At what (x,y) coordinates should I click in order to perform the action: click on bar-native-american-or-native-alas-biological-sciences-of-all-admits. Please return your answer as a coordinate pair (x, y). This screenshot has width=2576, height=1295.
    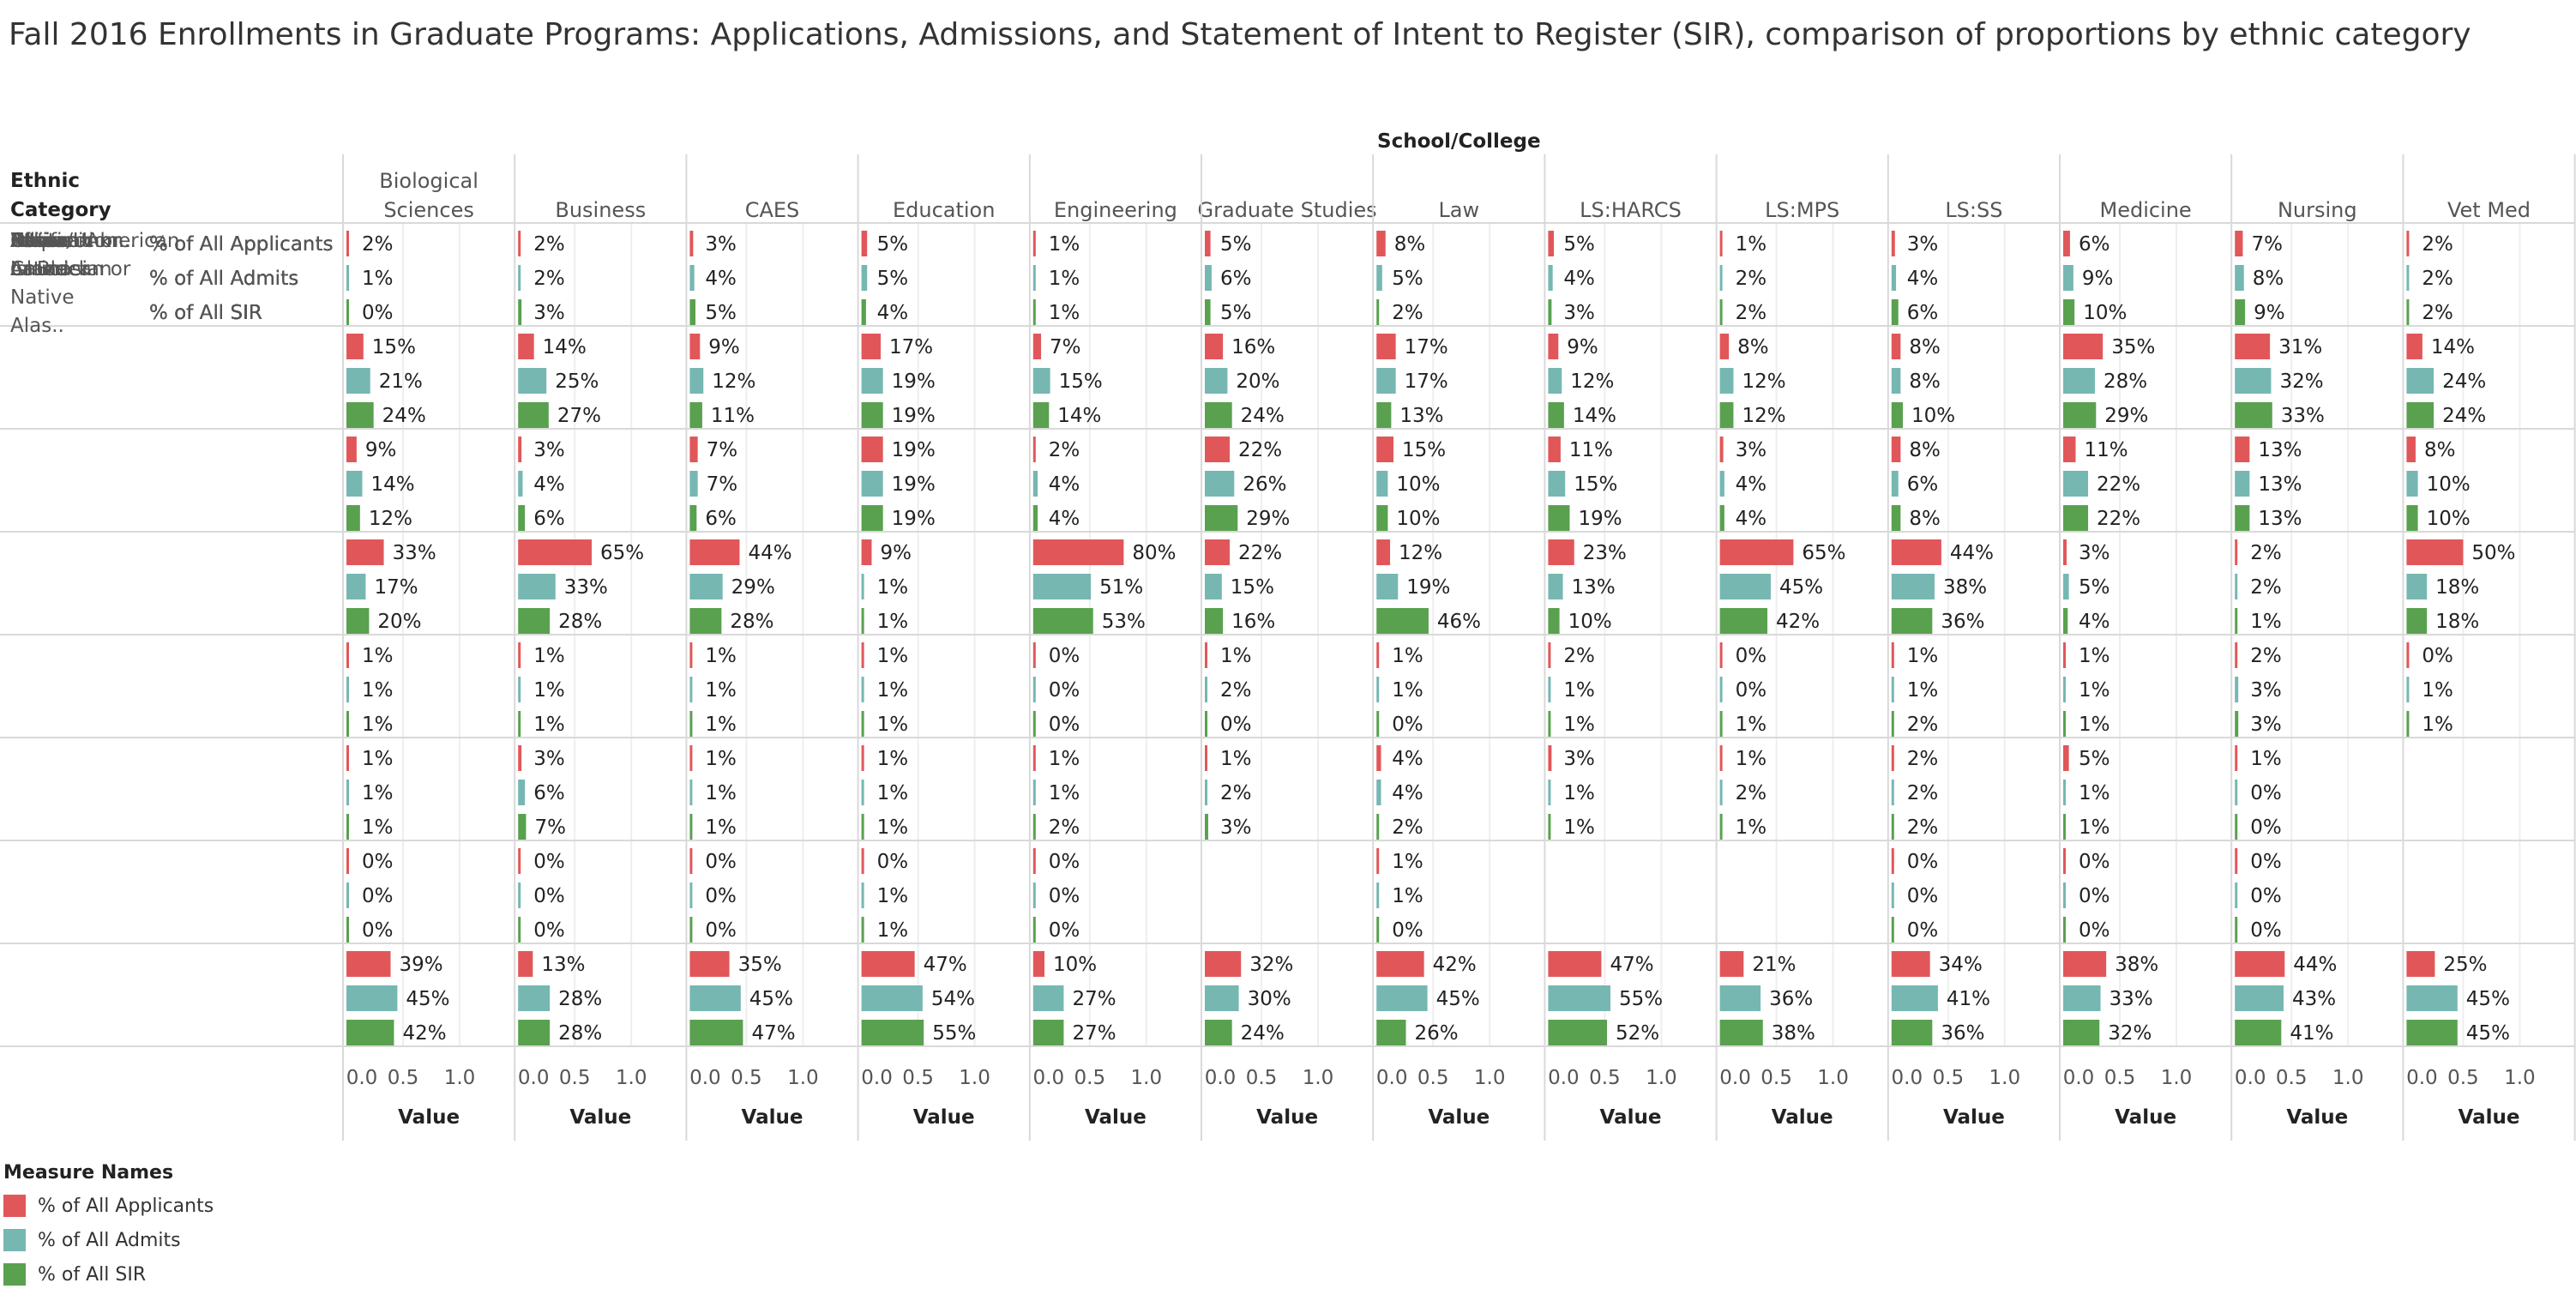
    Looking at the image, I should click on (347, 689).